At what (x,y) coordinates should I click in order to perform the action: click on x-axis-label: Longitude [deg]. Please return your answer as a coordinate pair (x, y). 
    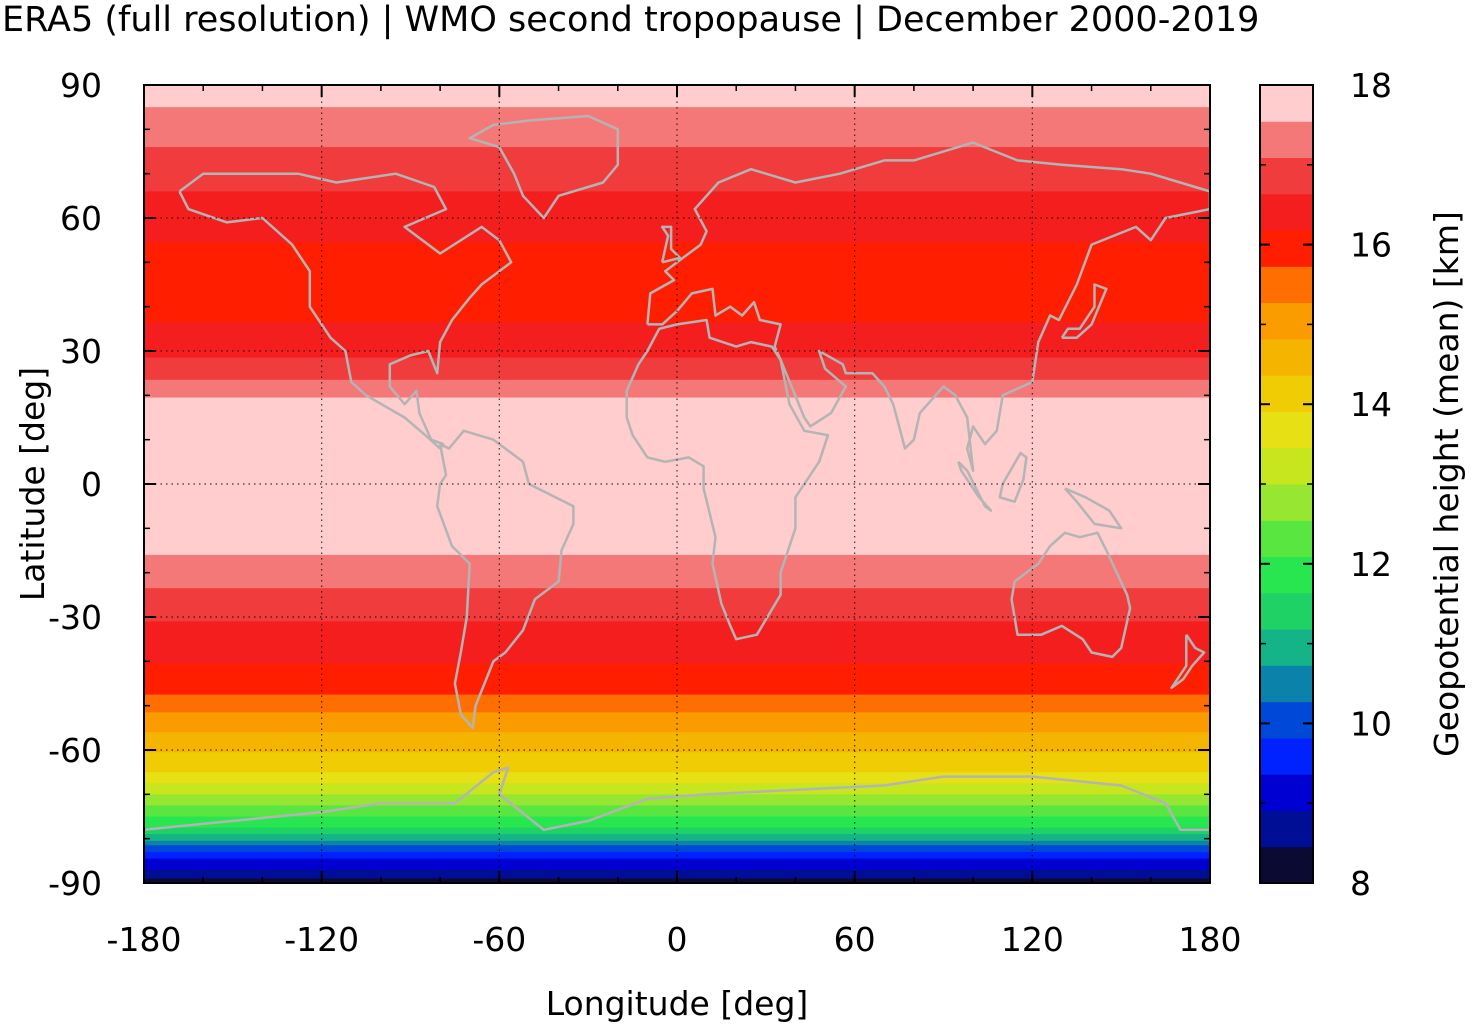
    Looking at the image, I should click on (677, 1003).